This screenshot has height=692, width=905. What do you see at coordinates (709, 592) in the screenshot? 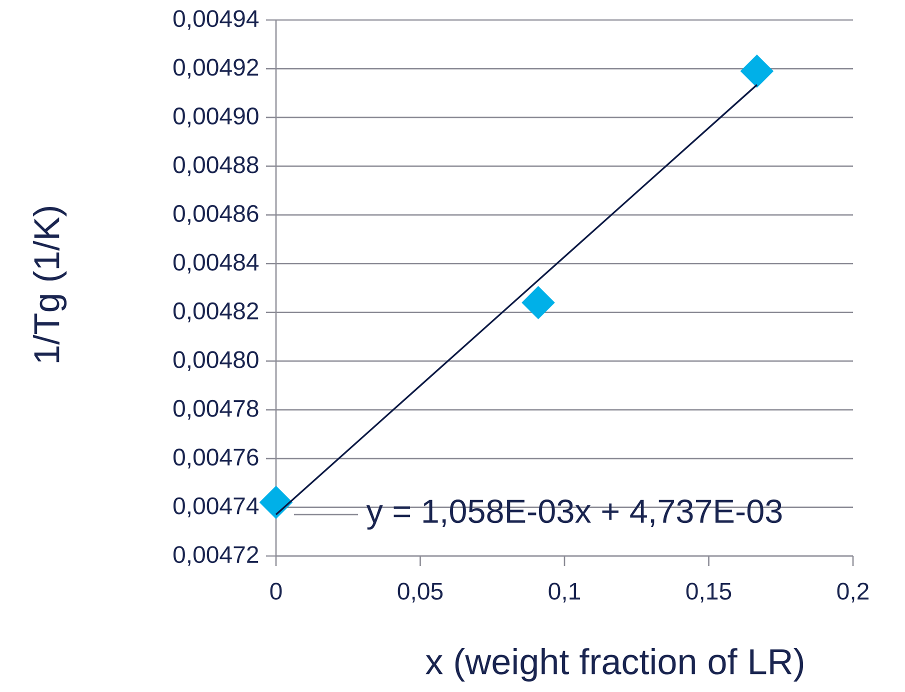
I see `x-tick-label: 0,15` at bounding box center [709, 592].